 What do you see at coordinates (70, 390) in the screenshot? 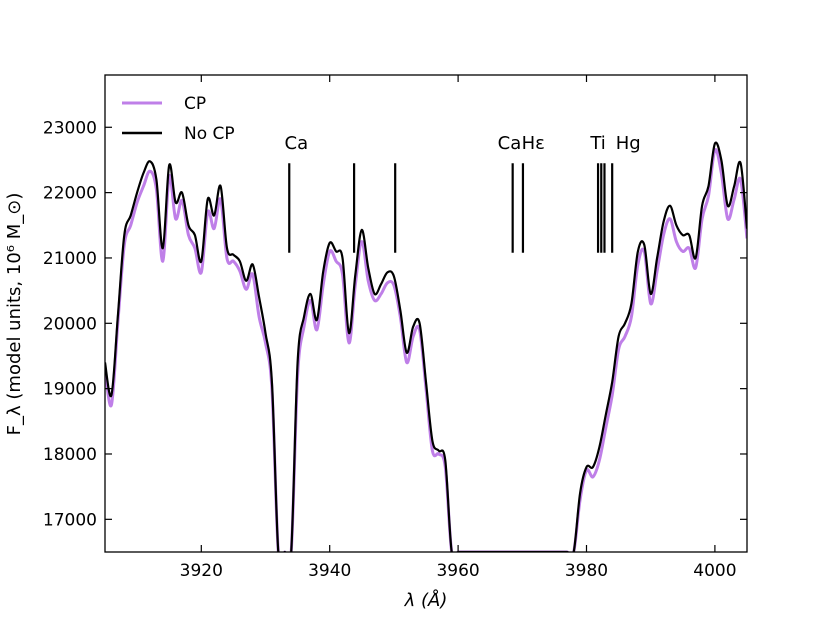
I see `y-tick-label-19000: 19000` at bounding box center [70, 390].